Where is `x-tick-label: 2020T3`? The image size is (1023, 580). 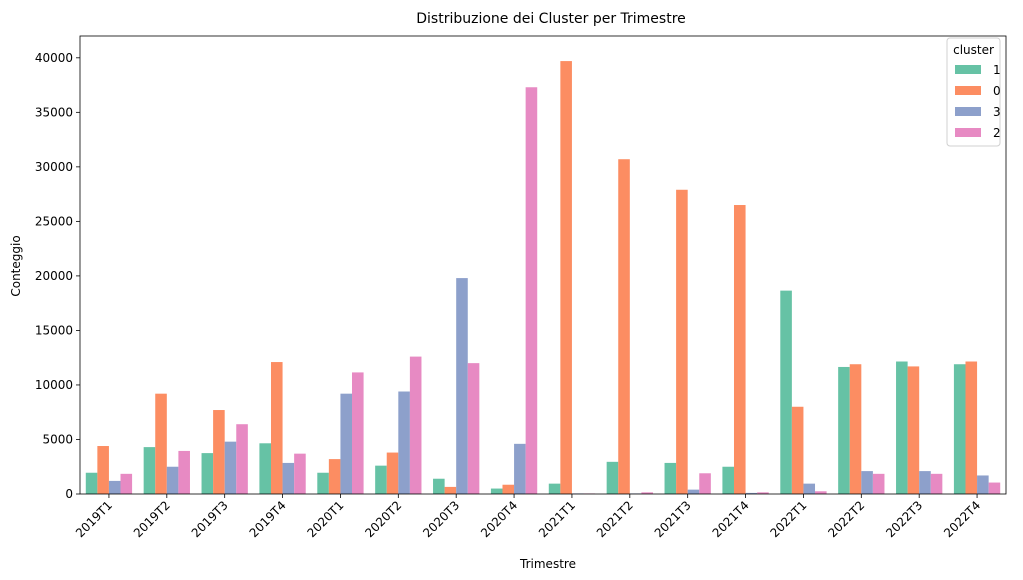
x-tick-label: 2020T3 is located at coordinates (441, 519).